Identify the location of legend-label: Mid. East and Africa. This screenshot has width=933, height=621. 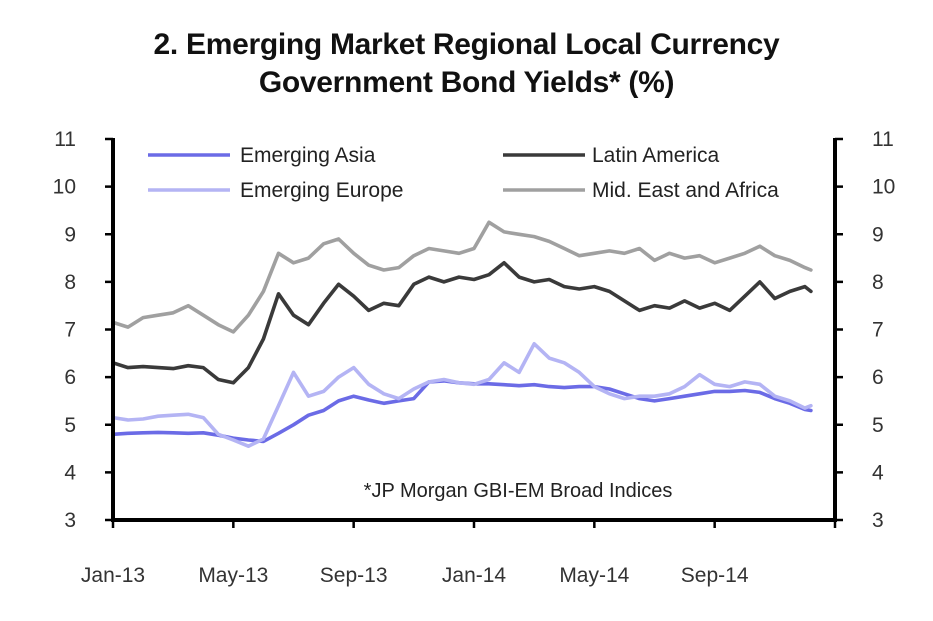
(685, 190).